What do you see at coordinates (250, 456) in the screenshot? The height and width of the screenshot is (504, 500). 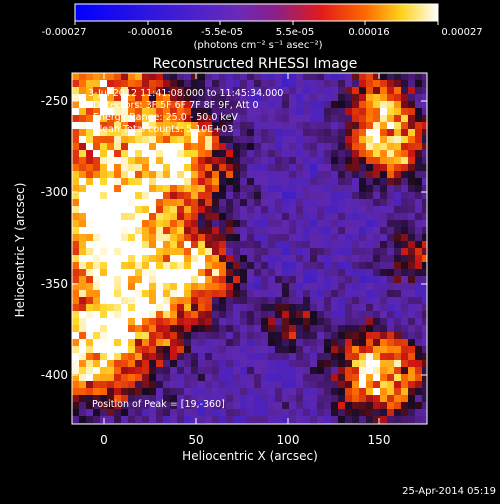 I see `x-axis-label: Heliocentric X (arcsec)` at bounding box center [250, 456].